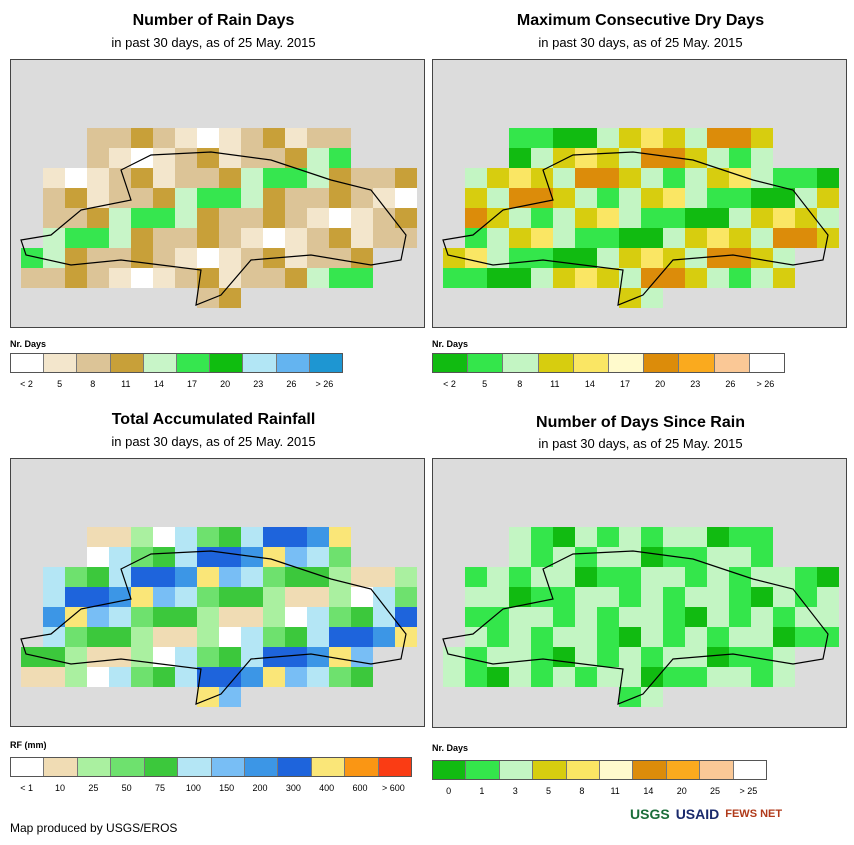  I want to click on legend-label: > 26, so click(765, 384).